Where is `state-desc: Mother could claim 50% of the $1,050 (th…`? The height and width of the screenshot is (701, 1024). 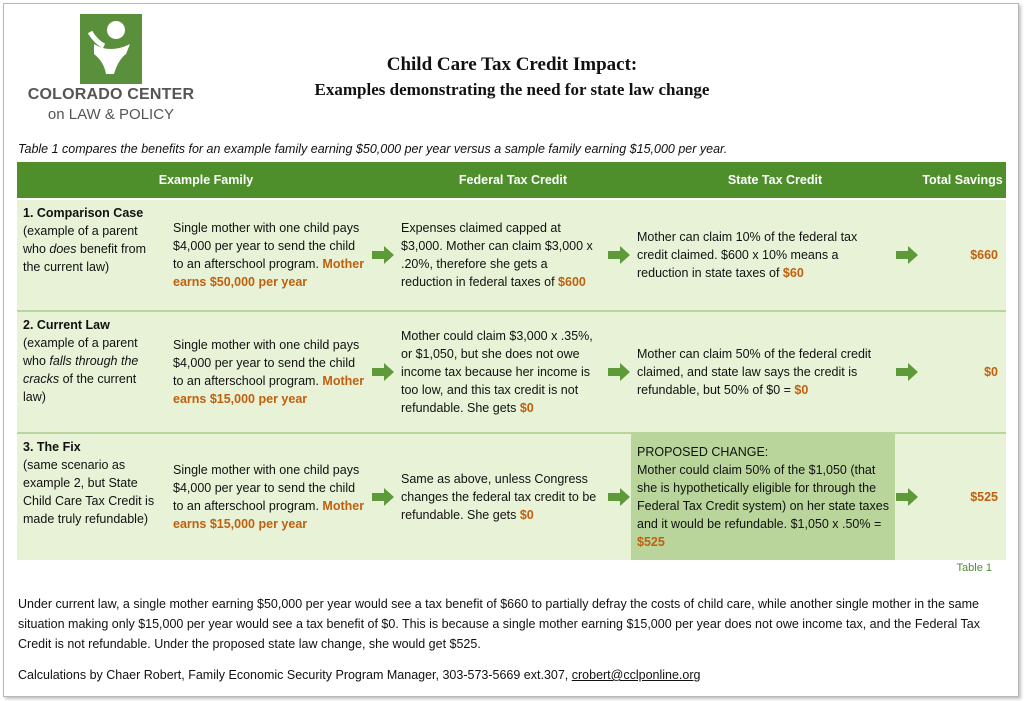
state-desc: Mother could claim 50% of the $1,050 (th… is located at coordinates (763, 497).